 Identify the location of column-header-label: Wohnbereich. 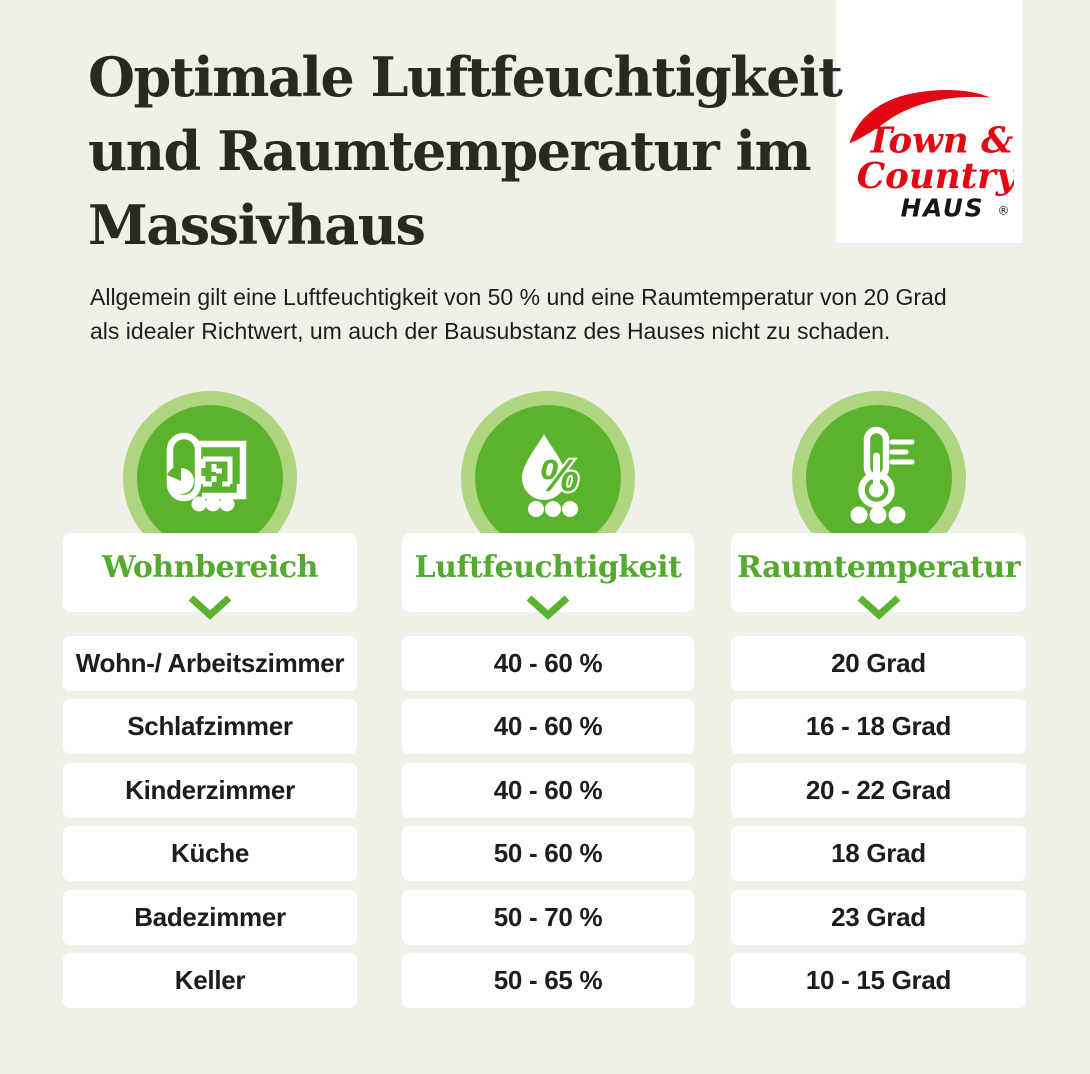
(210, 567).